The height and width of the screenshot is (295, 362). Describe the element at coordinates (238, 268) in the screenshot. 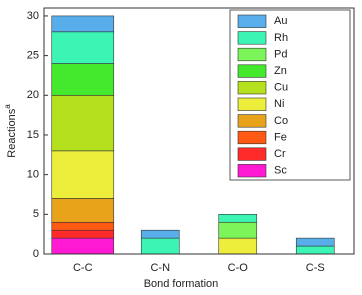

I see `x-tick-label: C-O` at that location.